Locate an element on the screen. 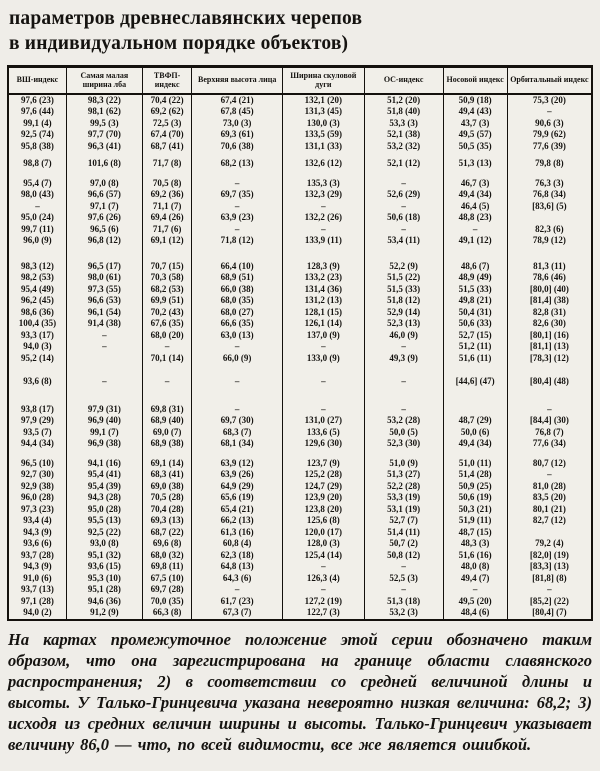 The height and width of the screenshot is (771, 600). table-cell: 125,4 (14) is located at coordinates (323, 555).